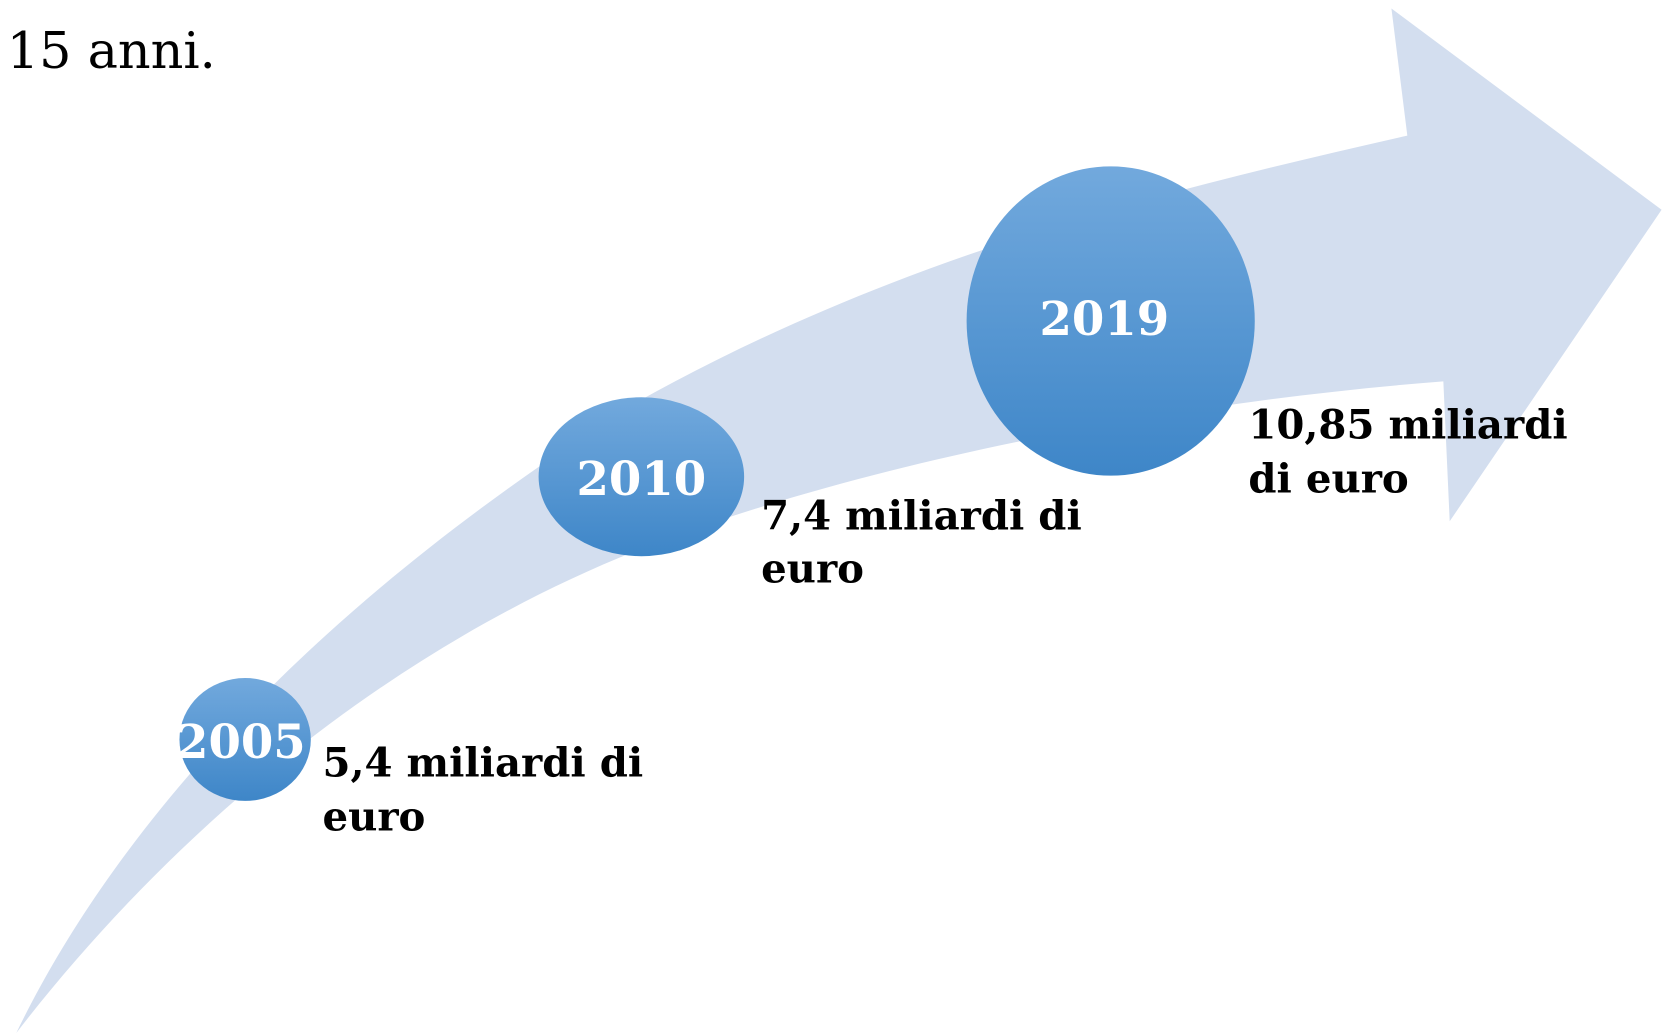  I want to click on year-label: 2010, so click(641, 478).